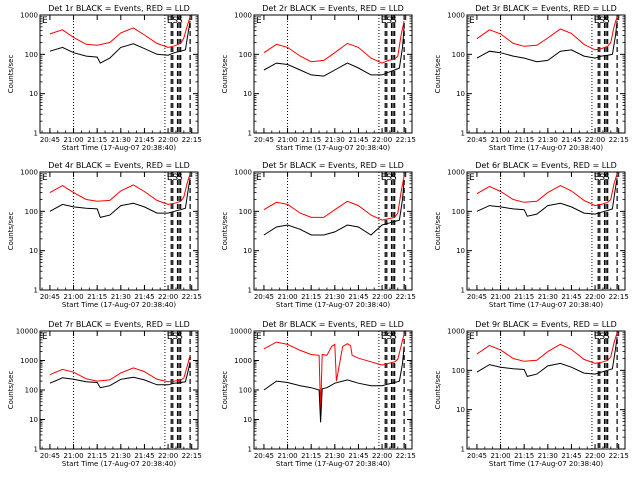 This screenshot has height=480, width=640. What do you see at coordinates (333, 165) in the screenshot?
I see `panel-title: Det 5r BLACK = Events, RED = LLD` at bounding box center [333, 165].